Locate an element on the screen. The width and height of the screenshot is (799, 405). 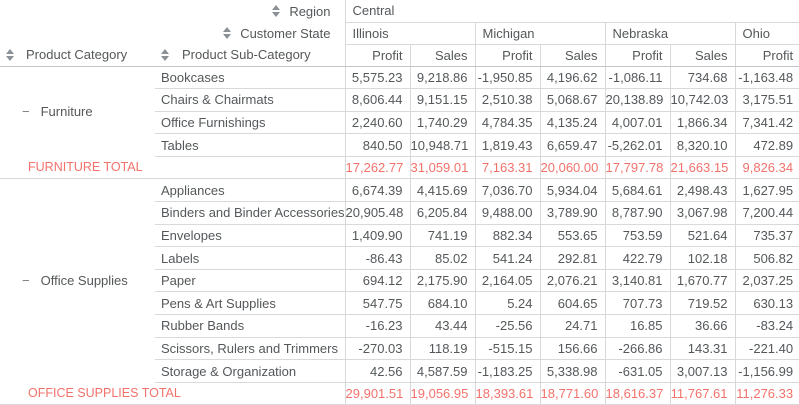
value-cell: 8,787.90 is located at coordinates (637, 213).